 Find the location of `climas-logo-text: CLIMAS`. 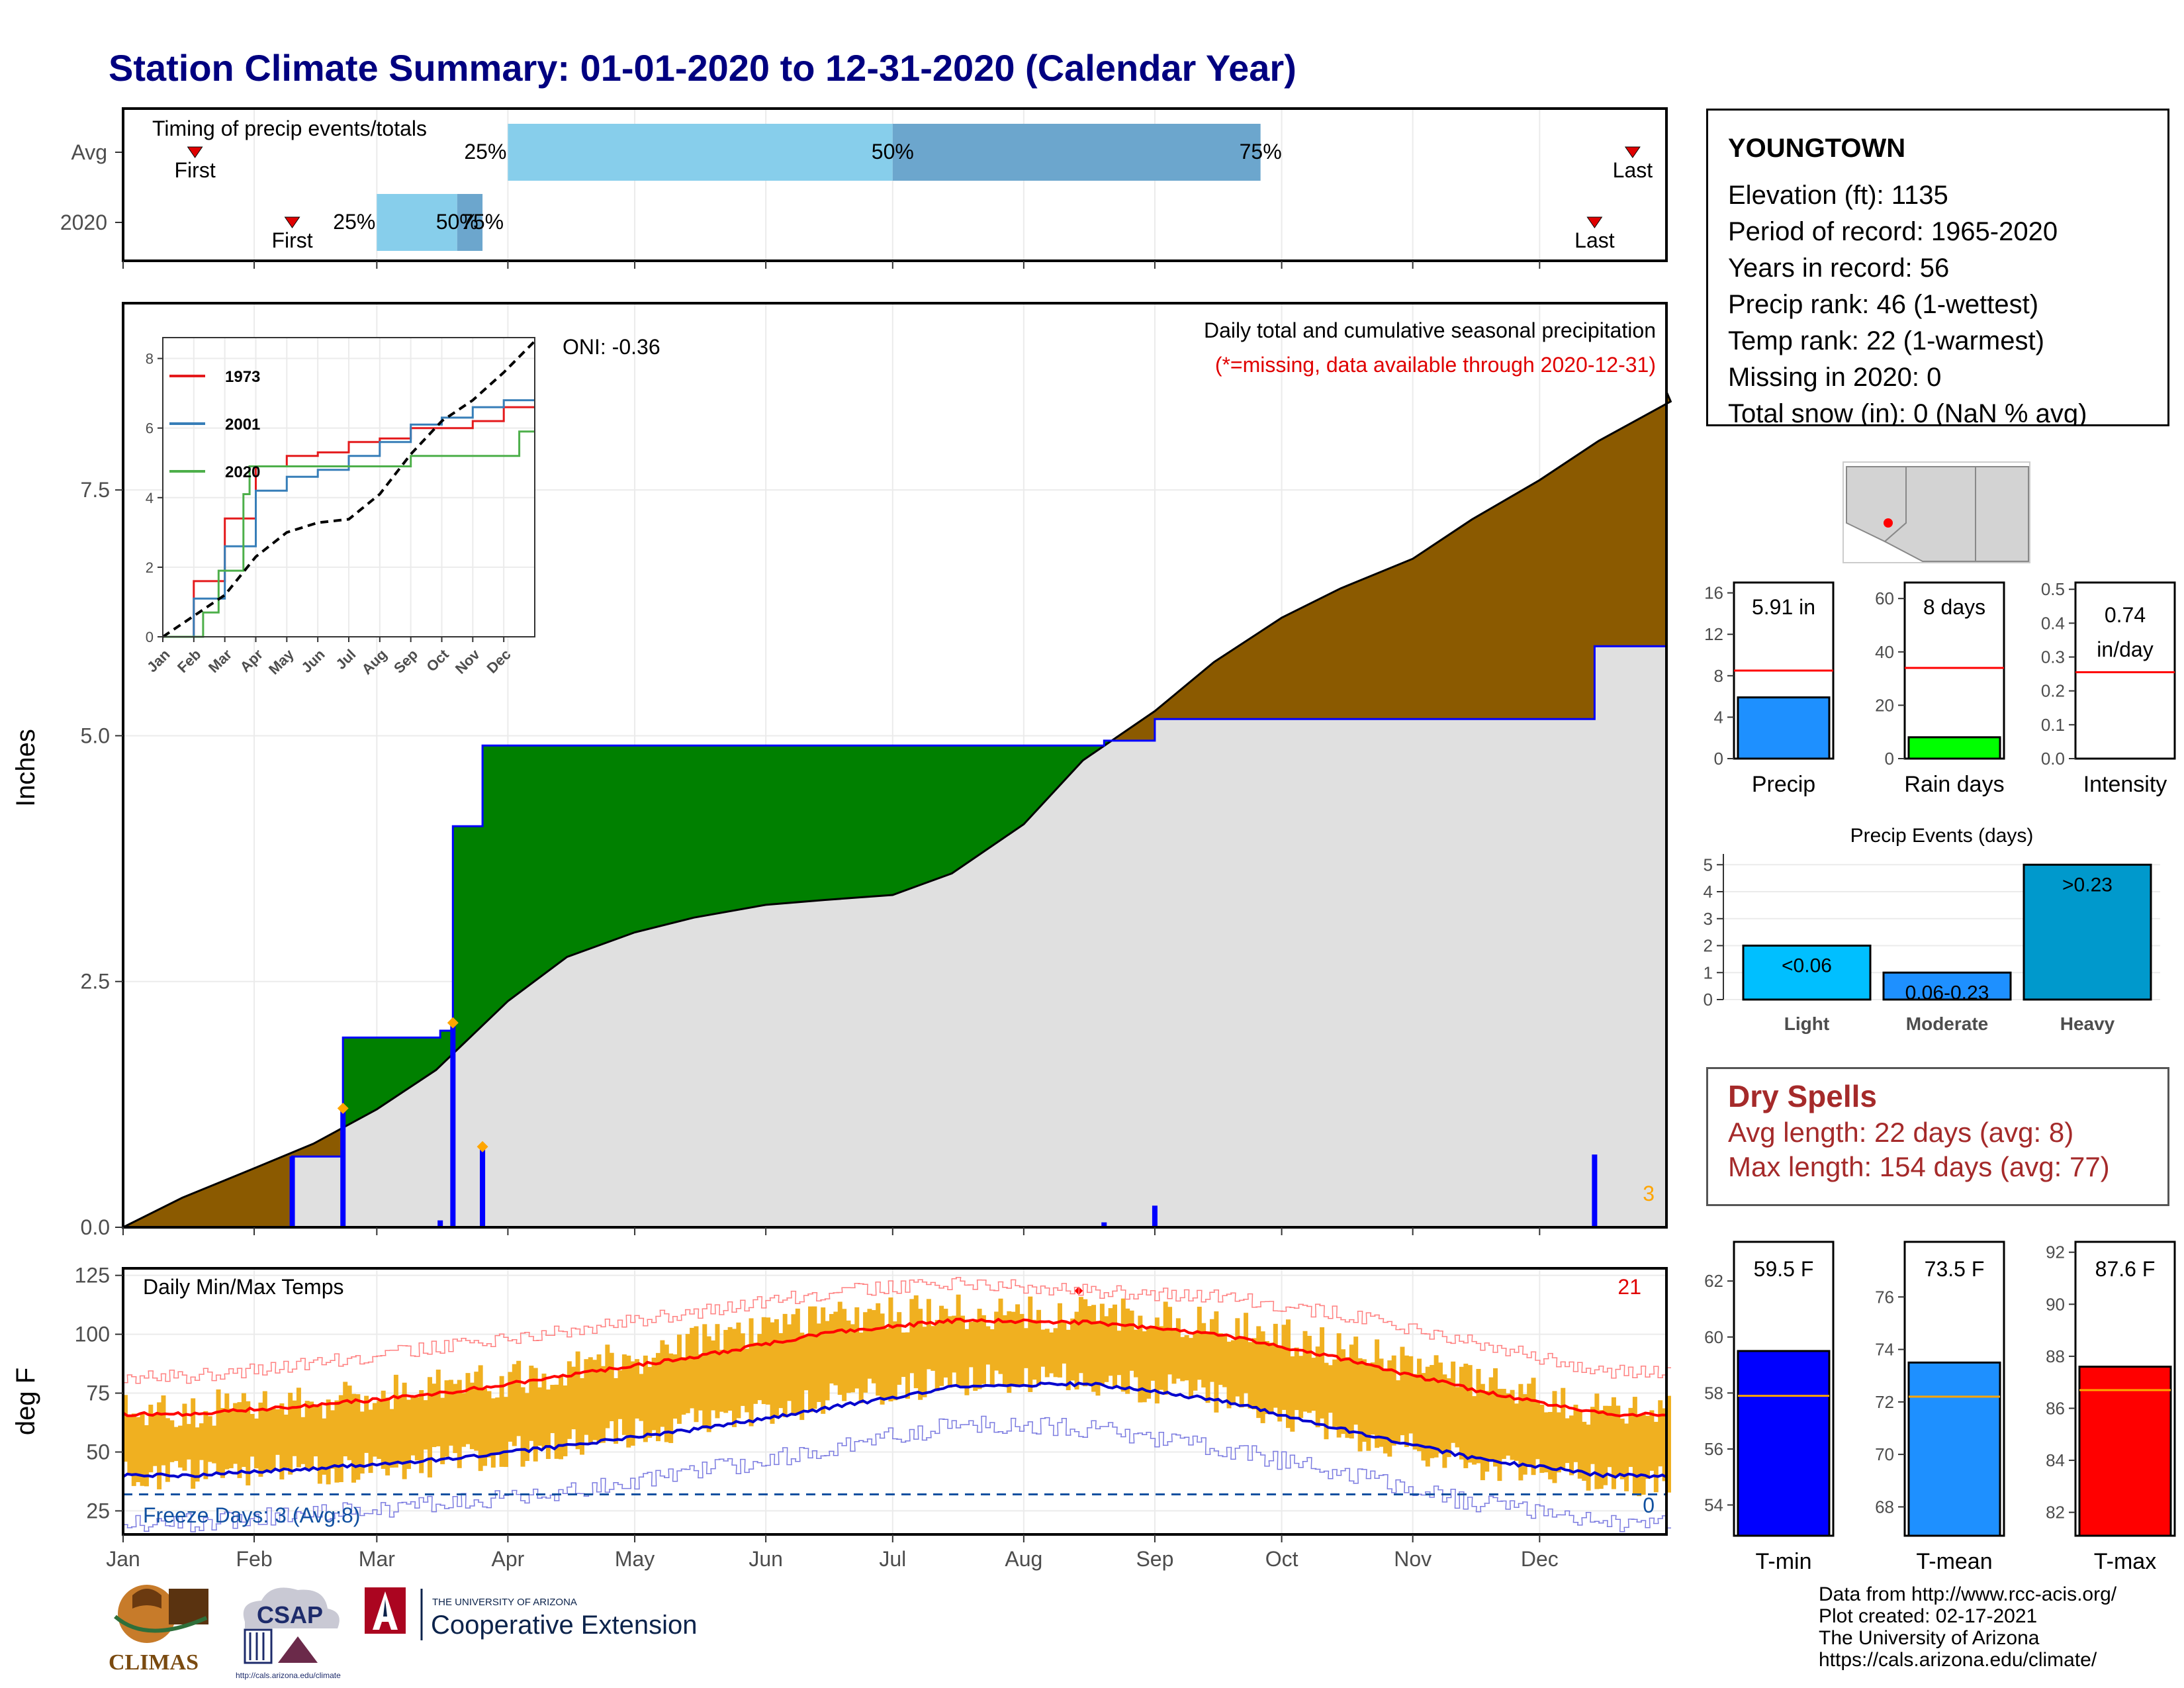

climas-logo-text: CLIMAS is located at coordinates (154, 1662).